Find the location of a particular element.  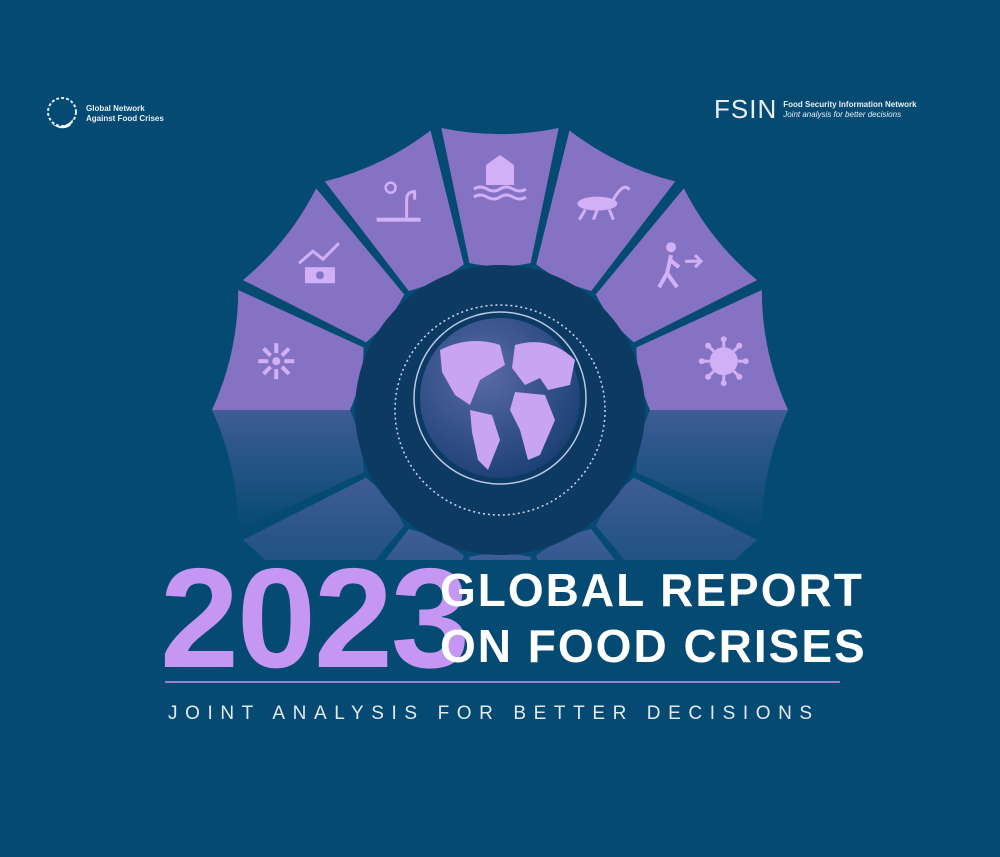

displacement-icon is located at coordinates (680, 265).